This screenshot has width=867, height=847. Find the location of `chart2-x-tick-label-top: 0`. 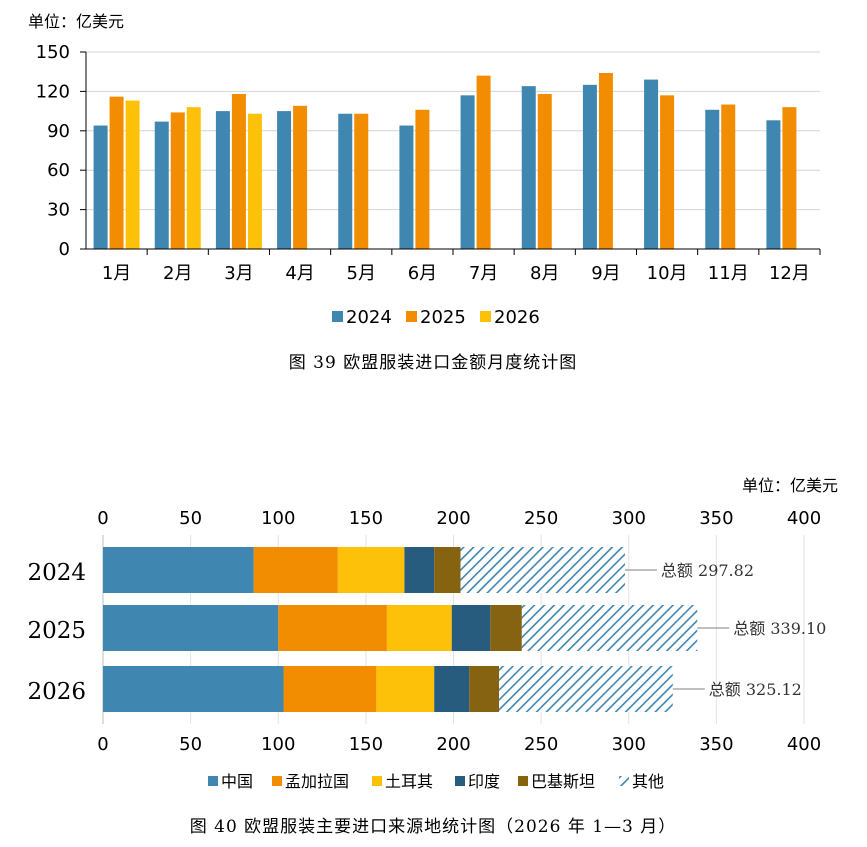

chart2-x-tick-label-top: 0 is located at coordinates (102, 518).